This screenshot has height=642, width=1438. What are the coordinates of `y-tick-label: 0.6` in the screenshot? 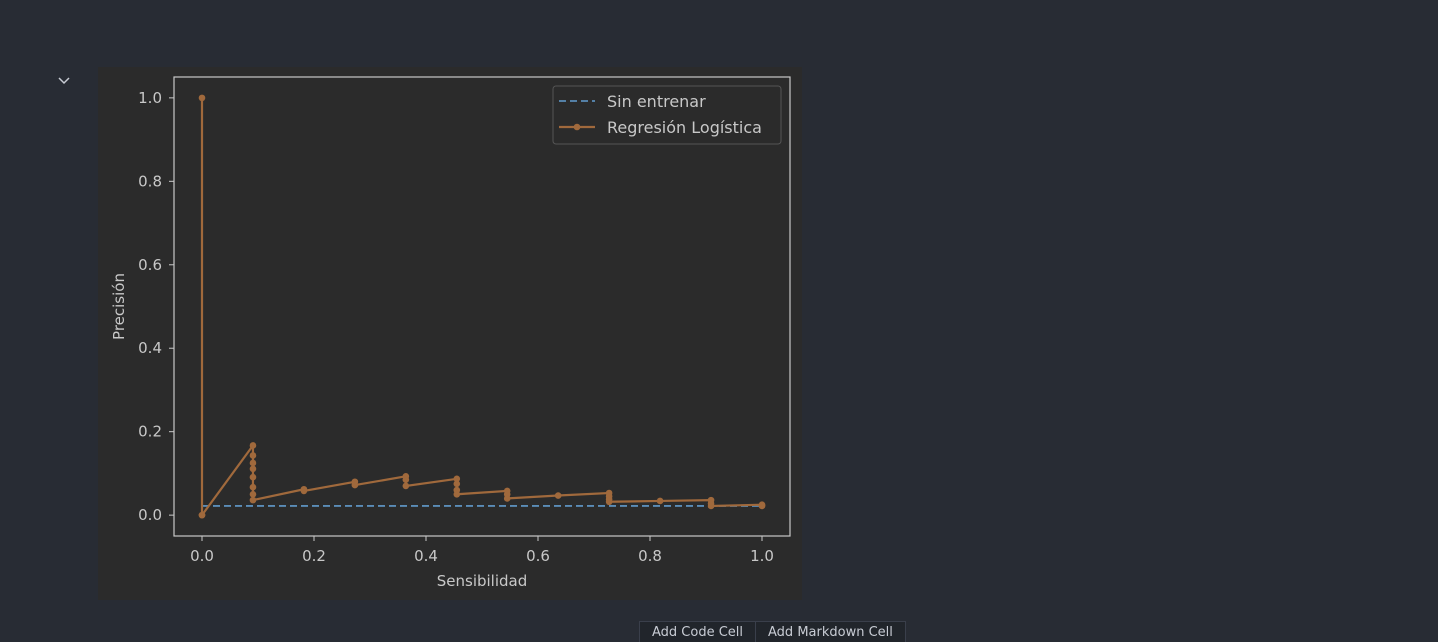 It's located at (150, 265).